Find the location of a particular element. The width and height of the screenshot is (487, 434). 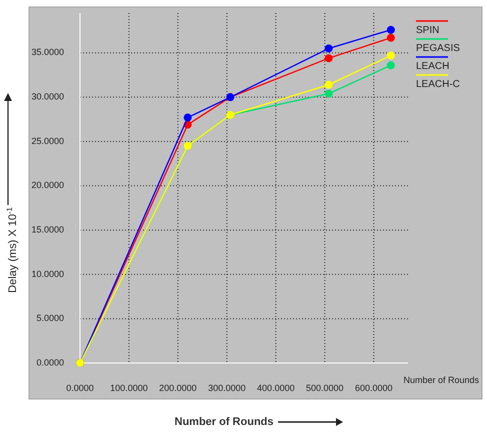

y-tick-label: 25.0000 is located at coordinates (47, 141).